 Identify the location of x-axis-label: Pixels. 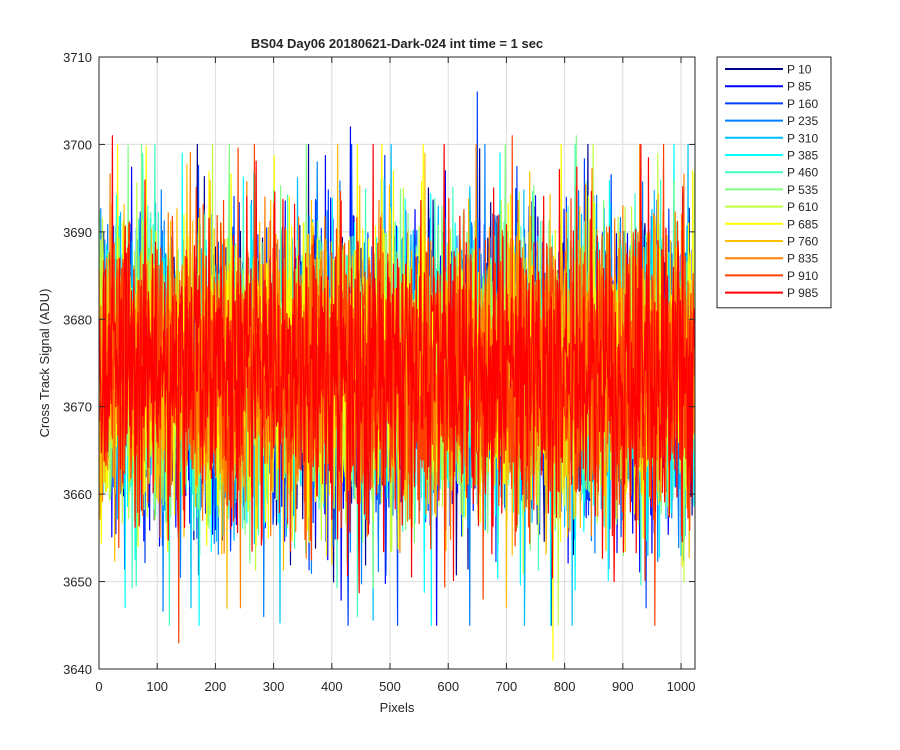
(397, 707).